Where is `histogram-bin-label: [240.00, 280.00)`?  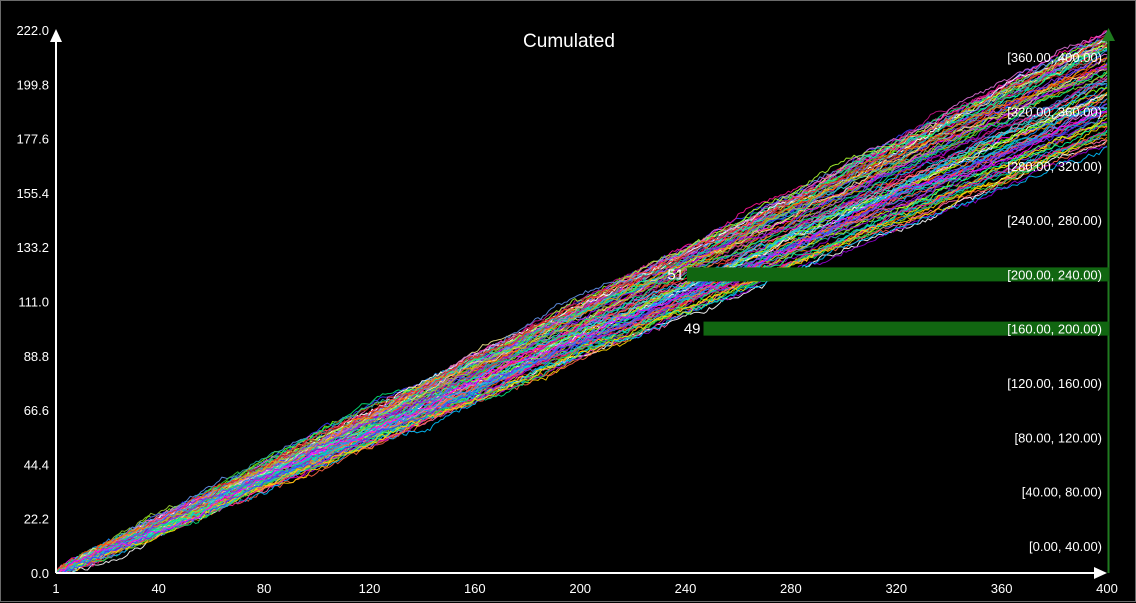 histogram-bin-label: [240.00, 280.00) is located at coordinates (1054, 220).